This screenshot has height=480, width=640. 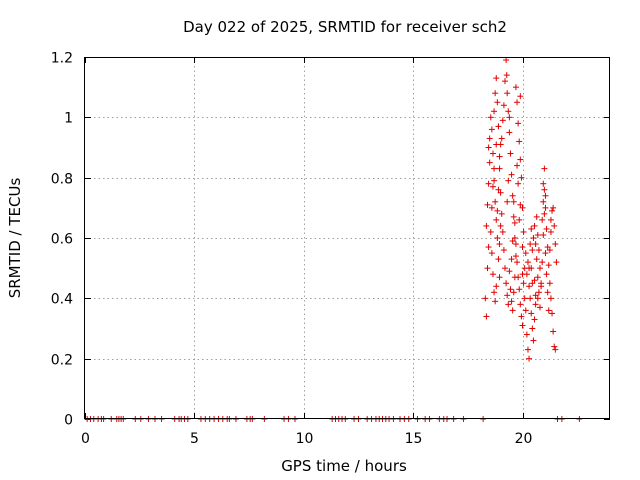 I want to click on y-tick-label: 1, so click(x=68, y=119).